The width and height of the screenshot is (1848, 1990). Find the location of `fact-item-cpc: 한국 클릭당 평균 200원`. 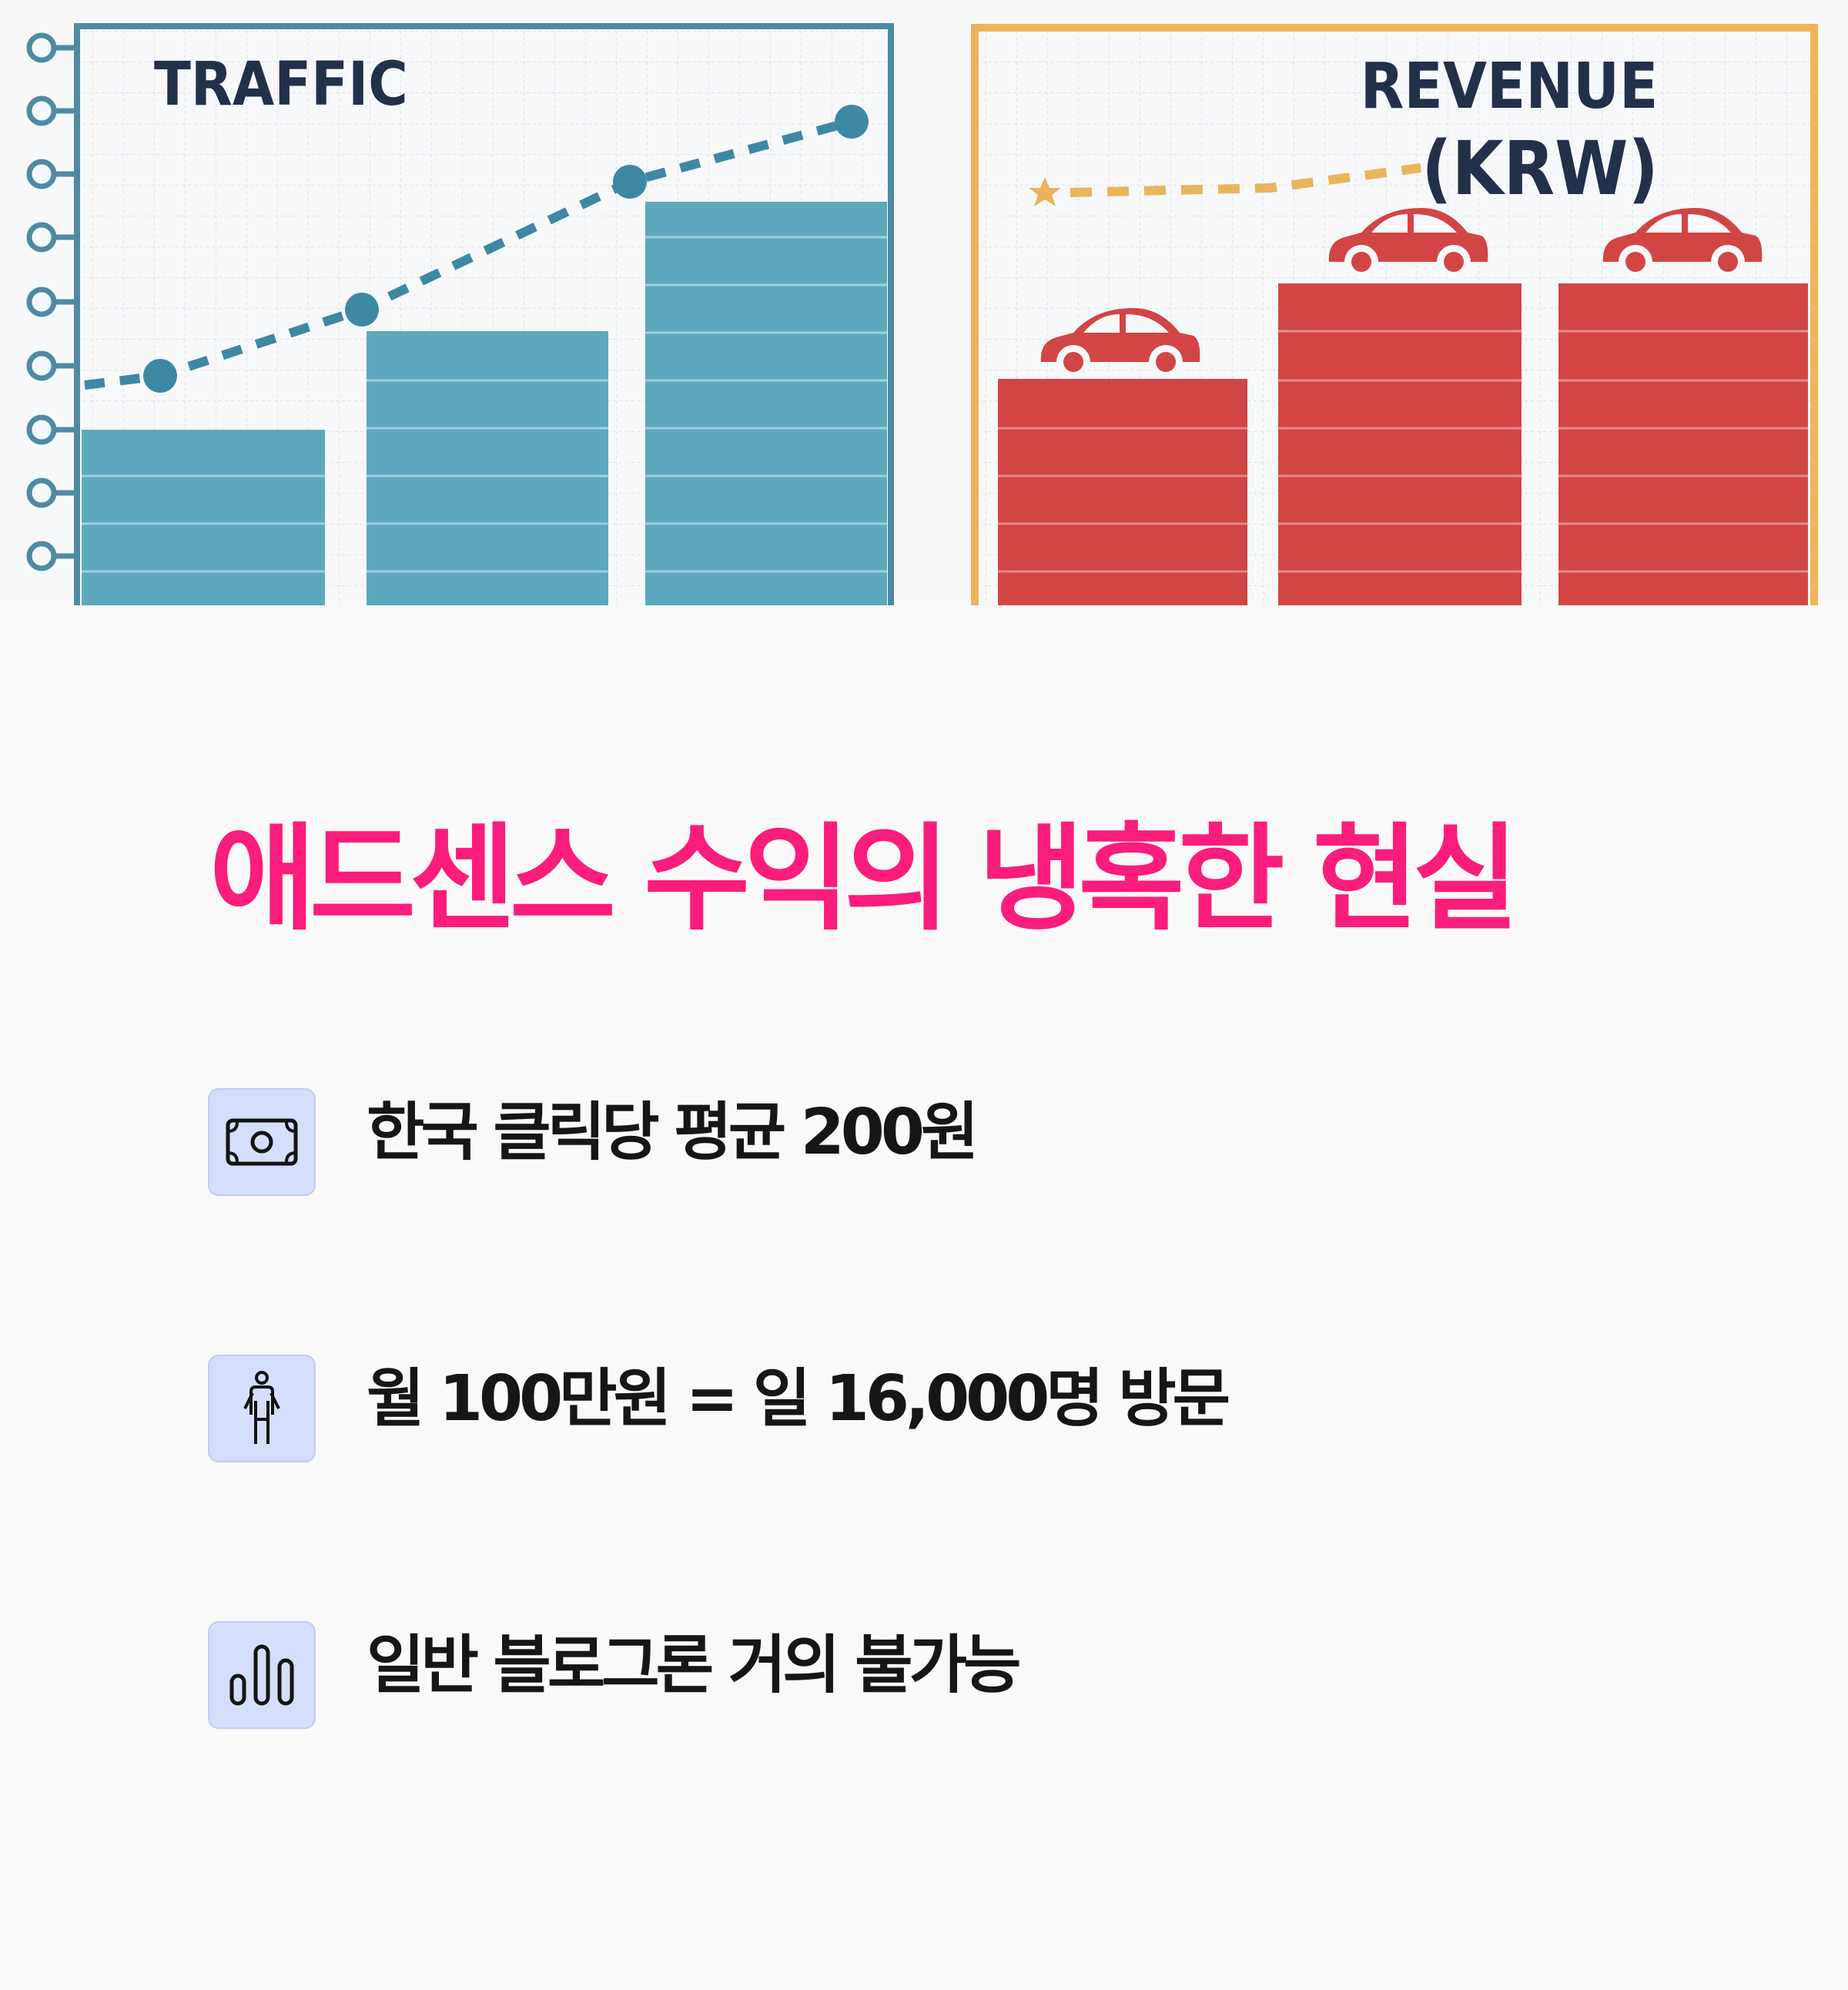

fact-item-cpc: 한국 클릭당 평균 200원 is located at coordinates (593, 1142).